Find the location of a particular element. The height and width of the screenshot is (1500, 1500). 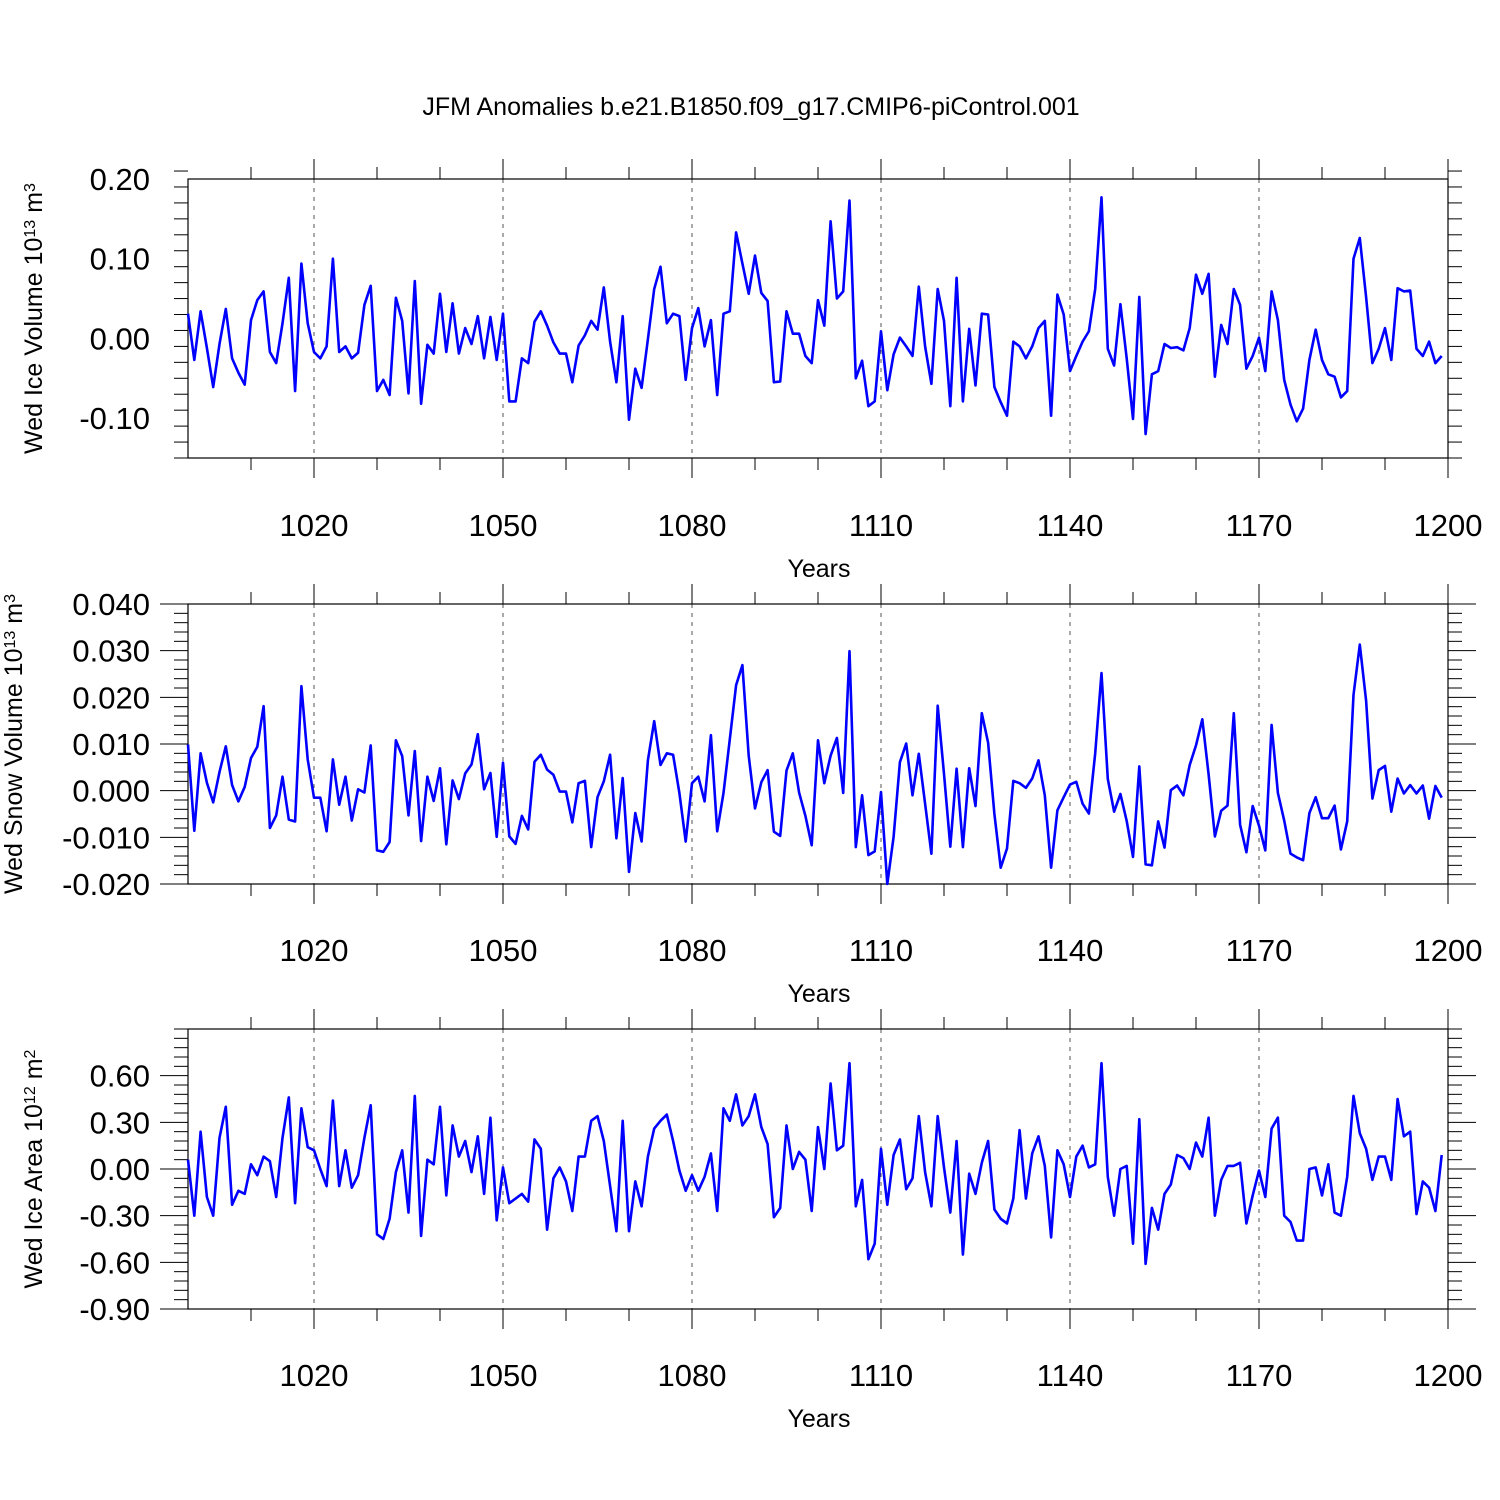

y-axis-title-part: 12 is located at coordinates (30, 1095).